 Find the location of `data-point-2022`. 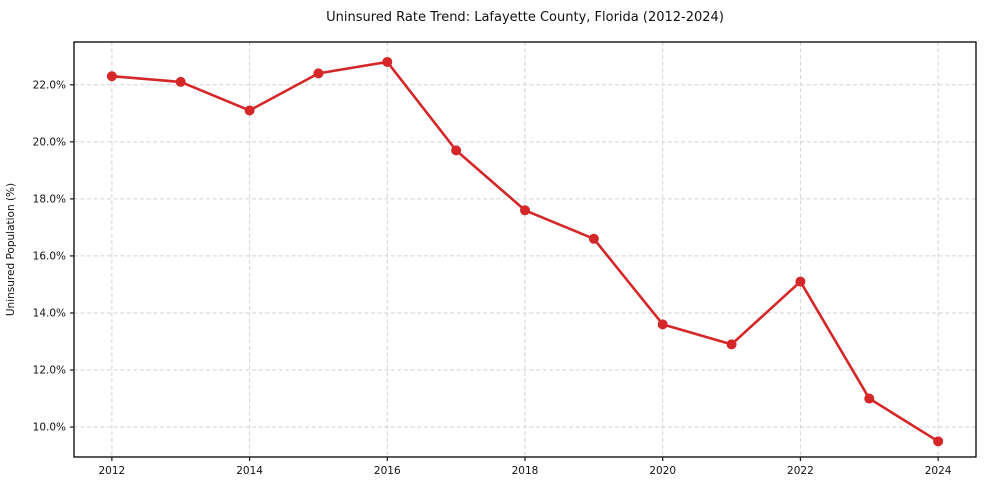

data-point-2022 is located at coordinates (800, 281).